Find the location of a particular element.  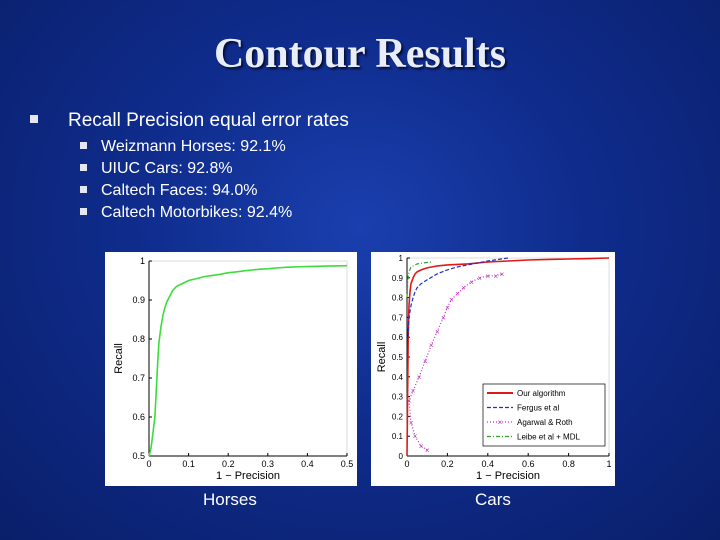

sub-bullet-text: UIUC Cars: 92.8% is located at coordinates (167, 168).